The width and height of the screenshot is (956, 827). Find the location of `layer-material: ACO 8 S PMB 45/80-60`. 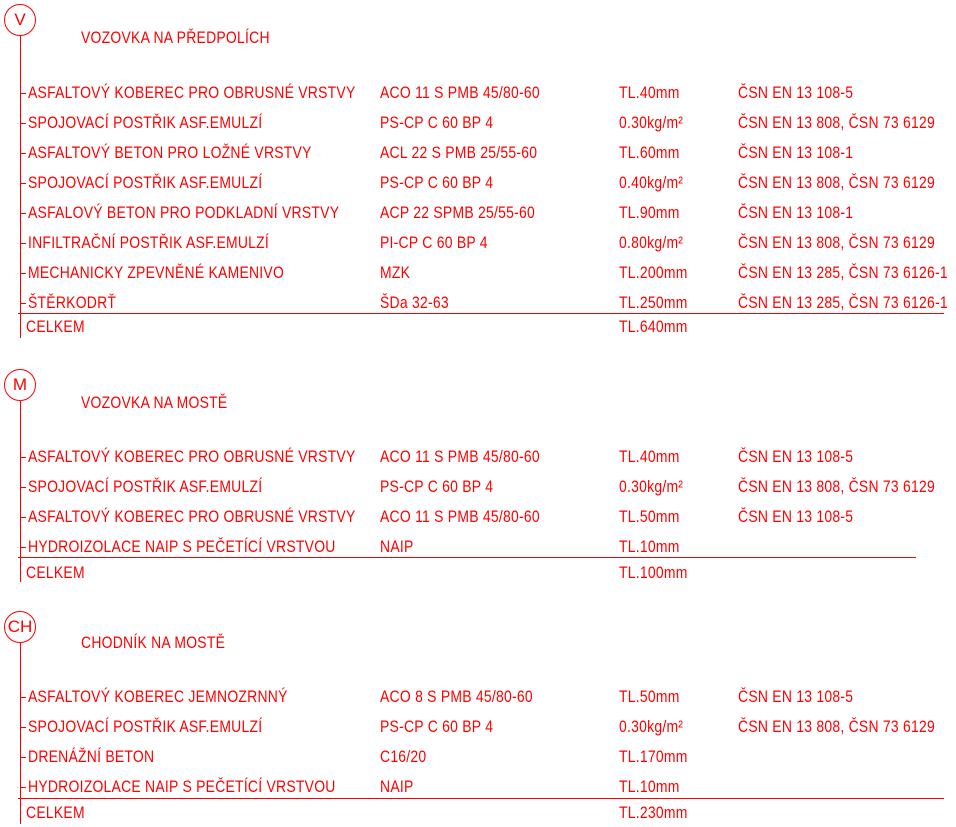

layer-material: ACO 8 S PMB 45/80-60 is located at coordinates (456, 696).